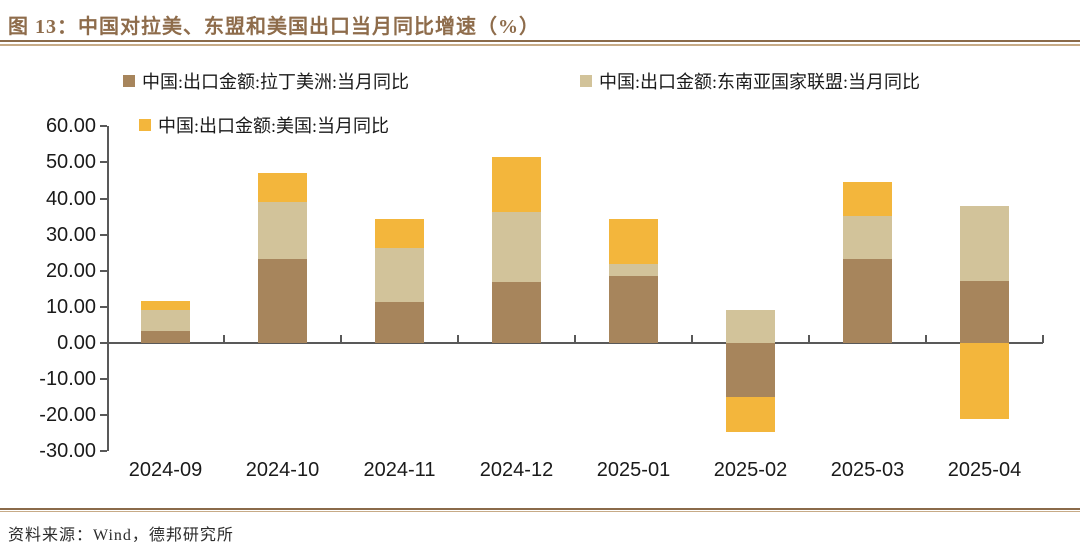  I want to click on footer-rule-dark, so click(540, 509).